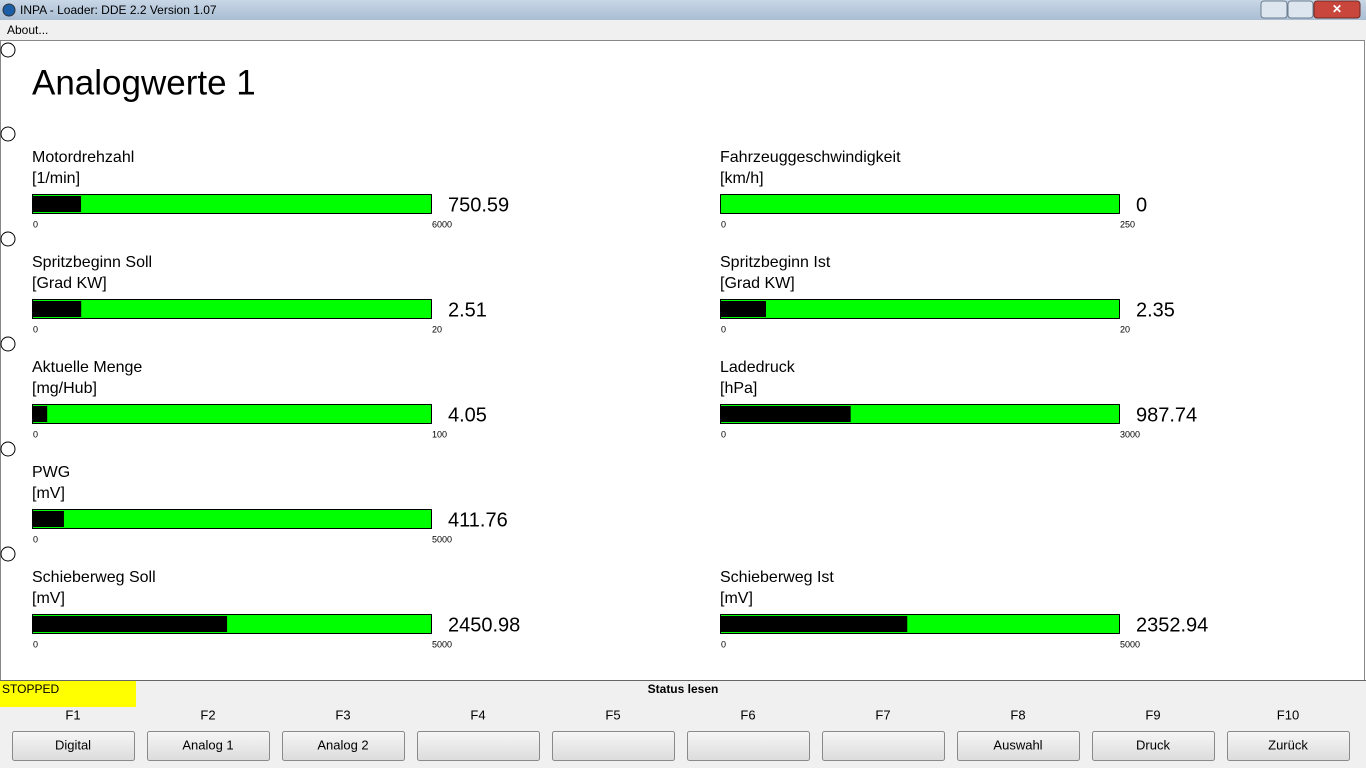 This screenshot has height=773, width=1366. I want to click on function-key: F2, so click(207, 714).